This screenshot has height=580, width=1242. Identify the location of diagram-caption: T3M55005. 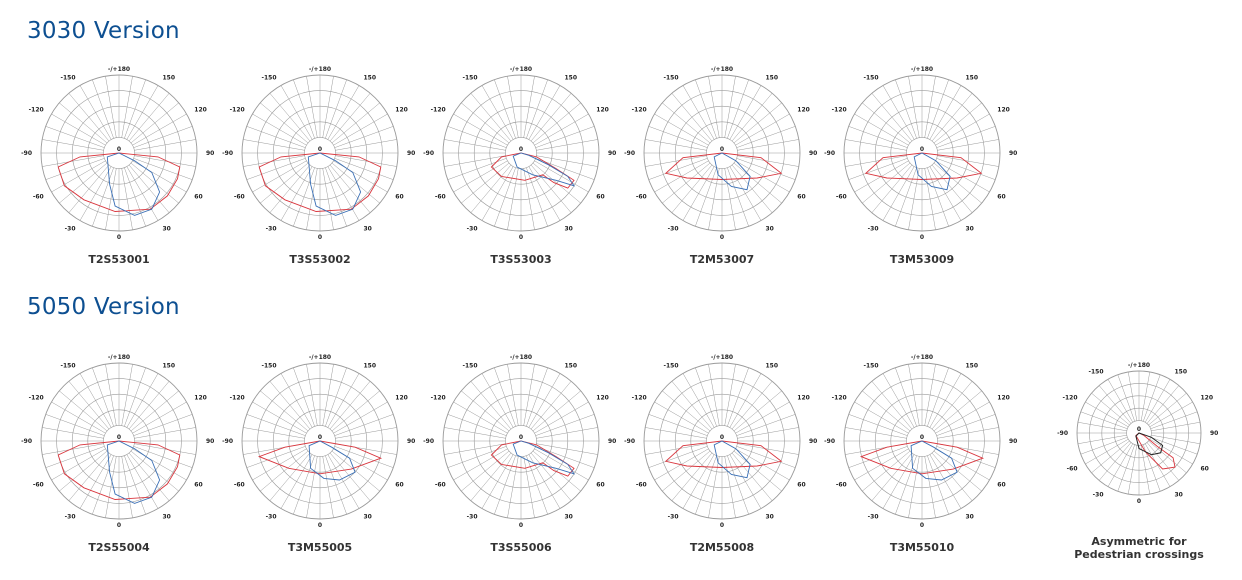
(320, 547).